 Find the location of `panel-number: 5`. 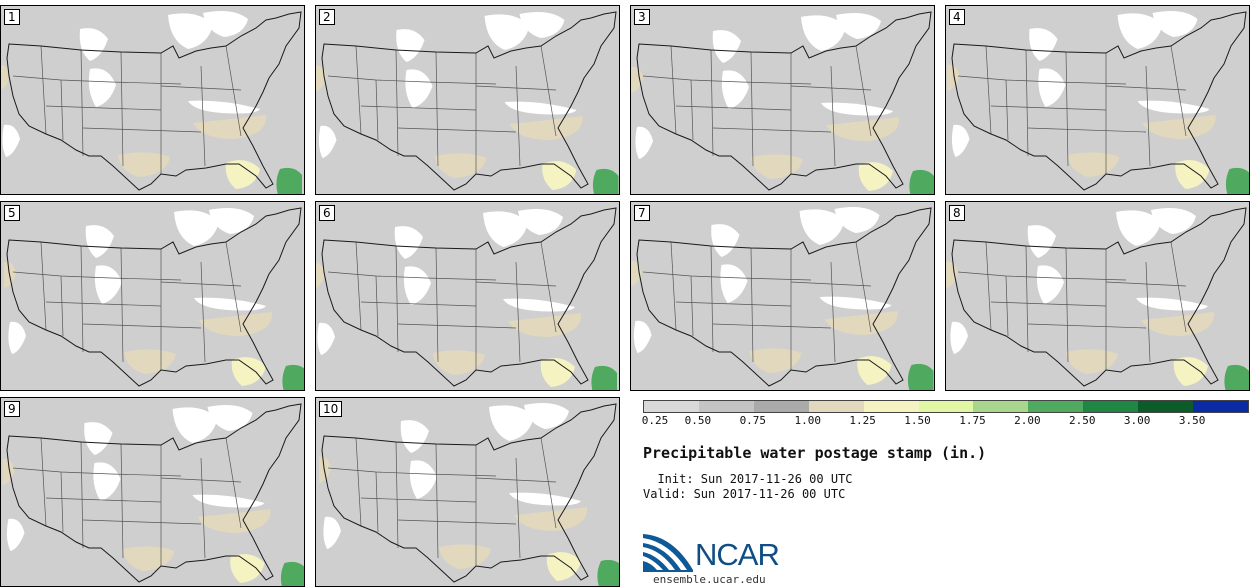

panel-number: 5 is located at coordinates (12, 213).